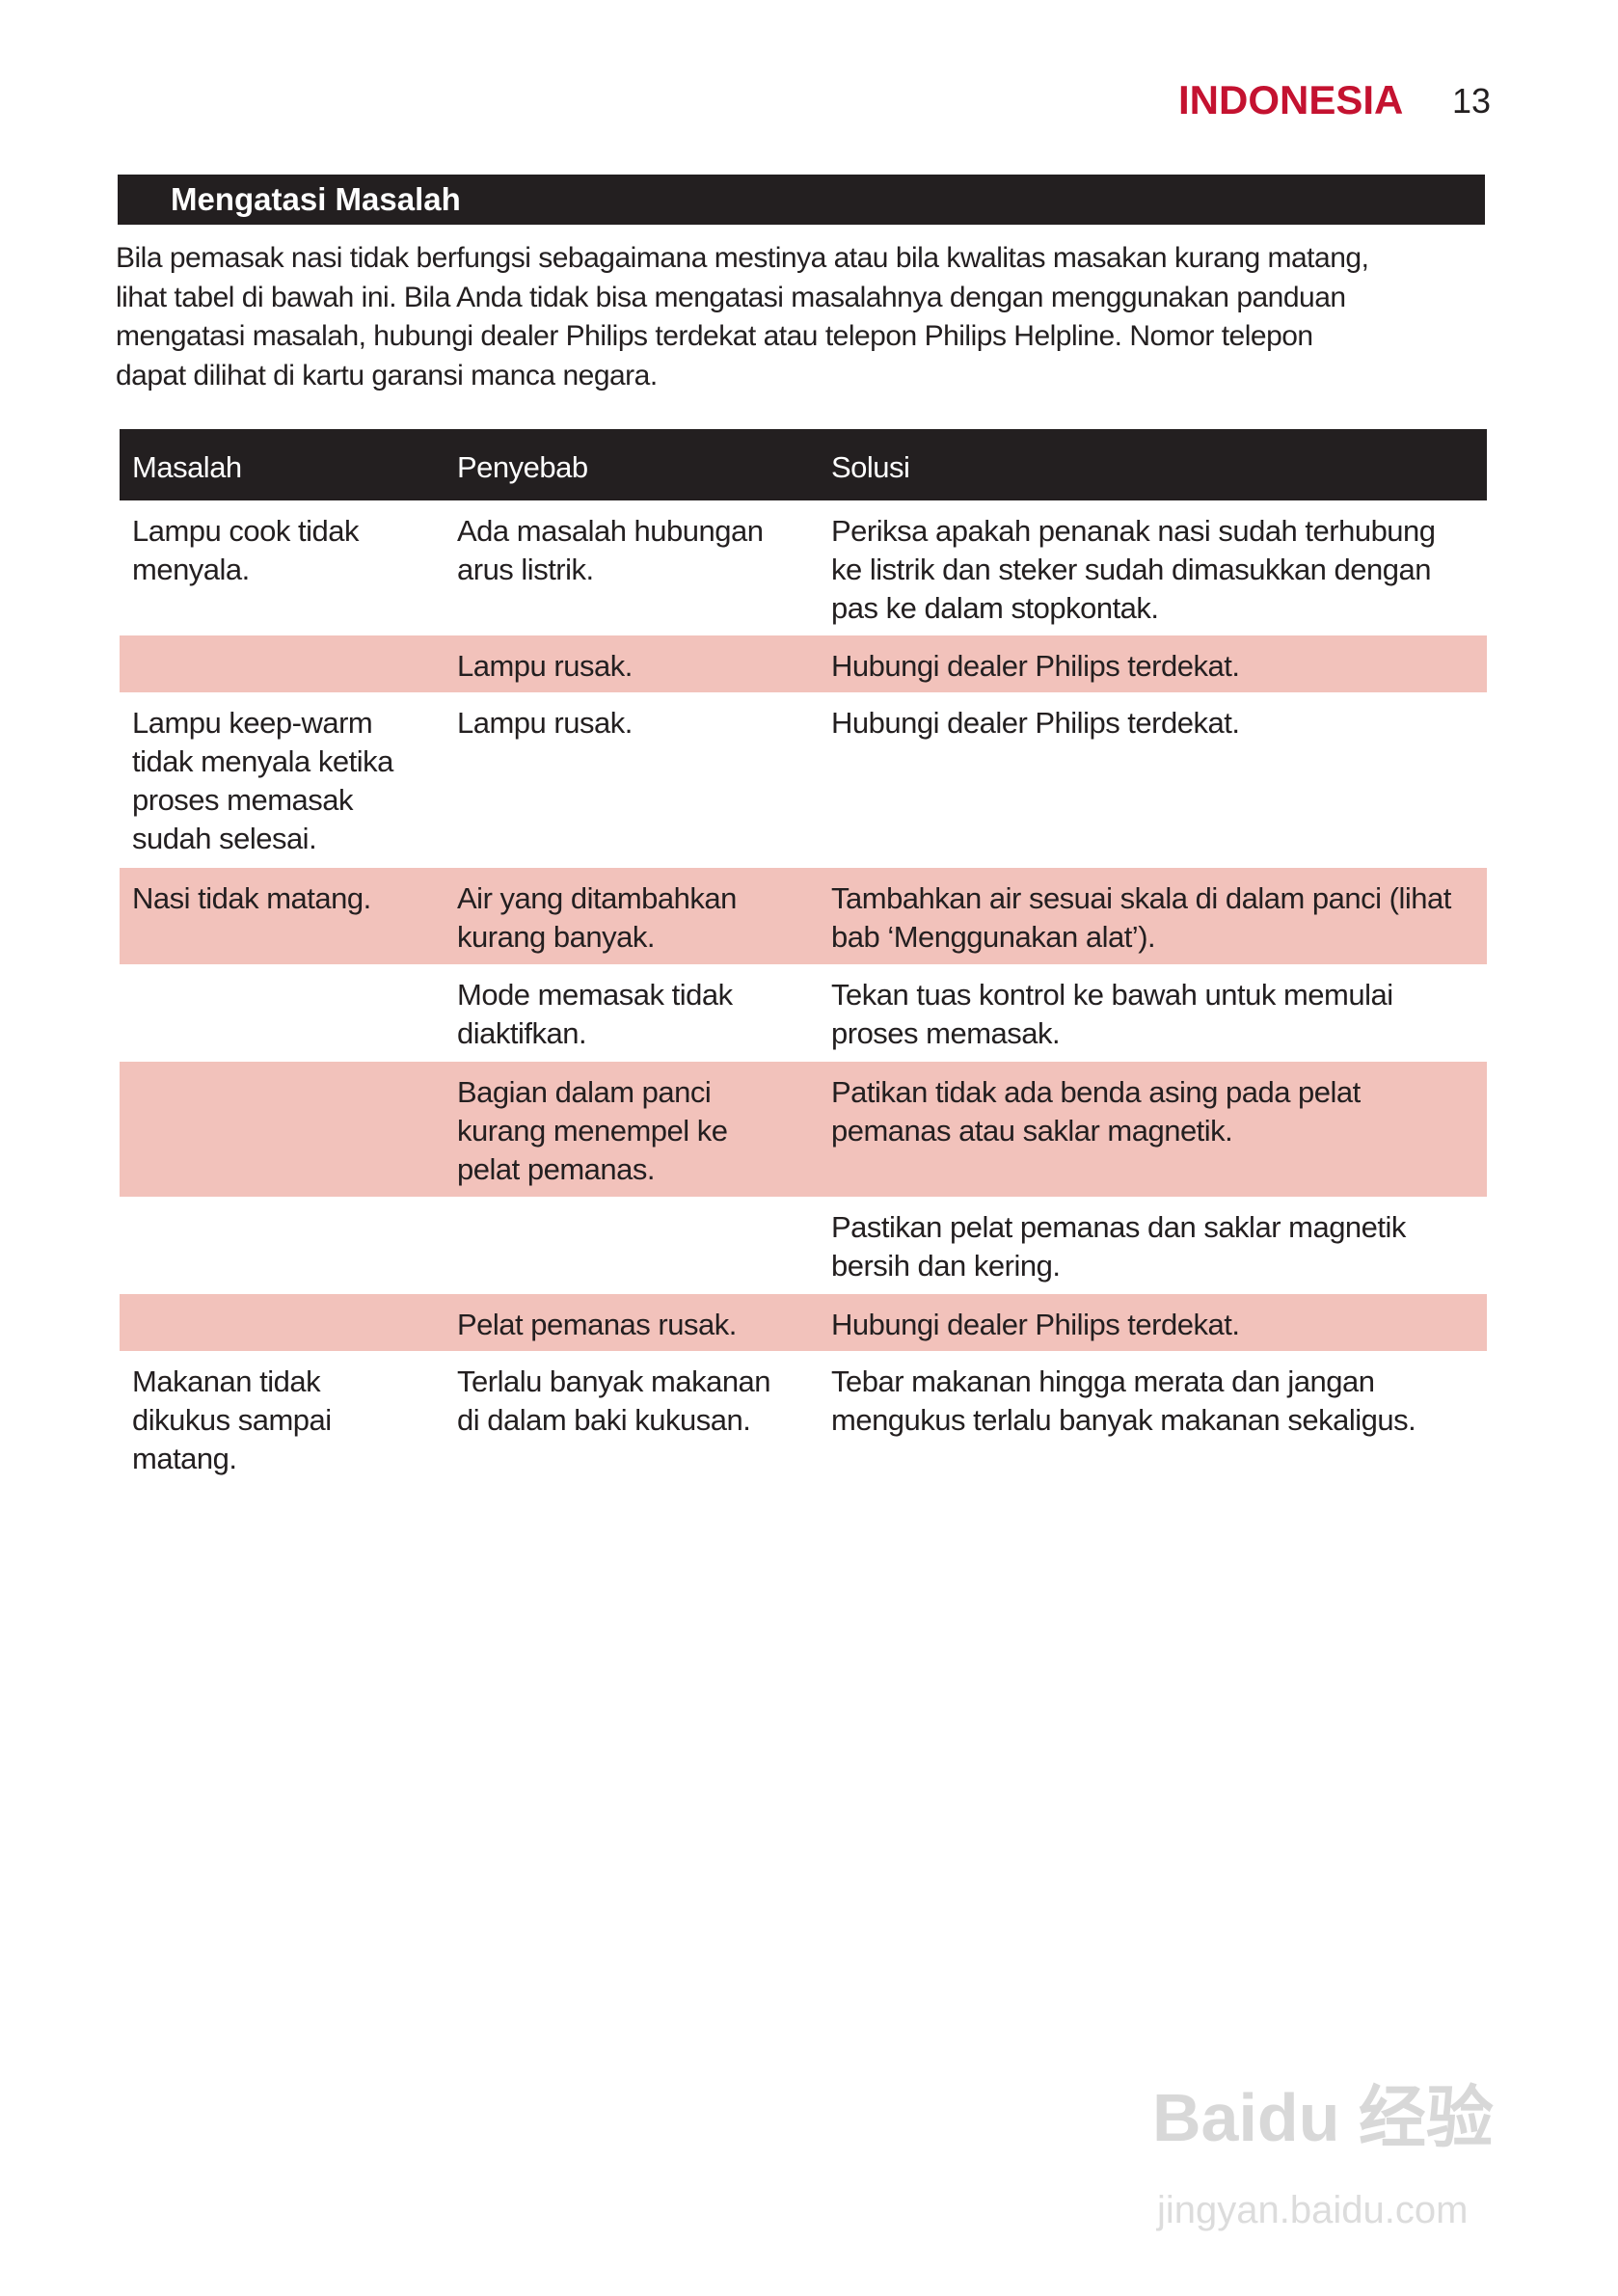 This screenshot has height=2296, width=1618. I want to click on page-number: 13, so click(1472, 101).